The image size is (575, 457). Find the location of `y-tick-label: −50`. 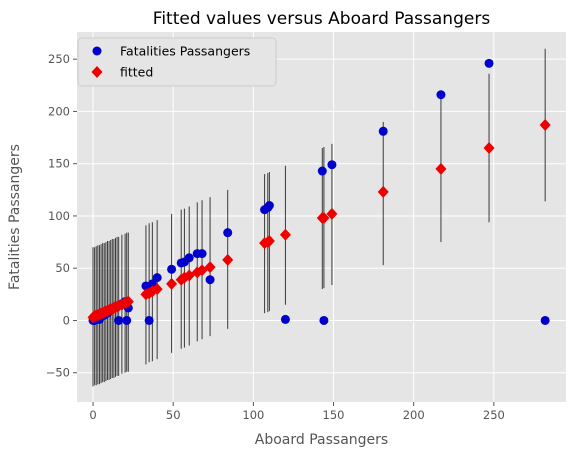

y-tick-label: −50 is located at coordinates (58, 373).